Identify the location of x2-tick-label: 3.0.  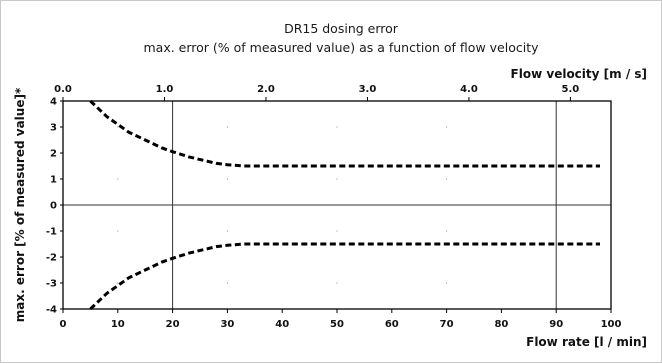
(368, 89).